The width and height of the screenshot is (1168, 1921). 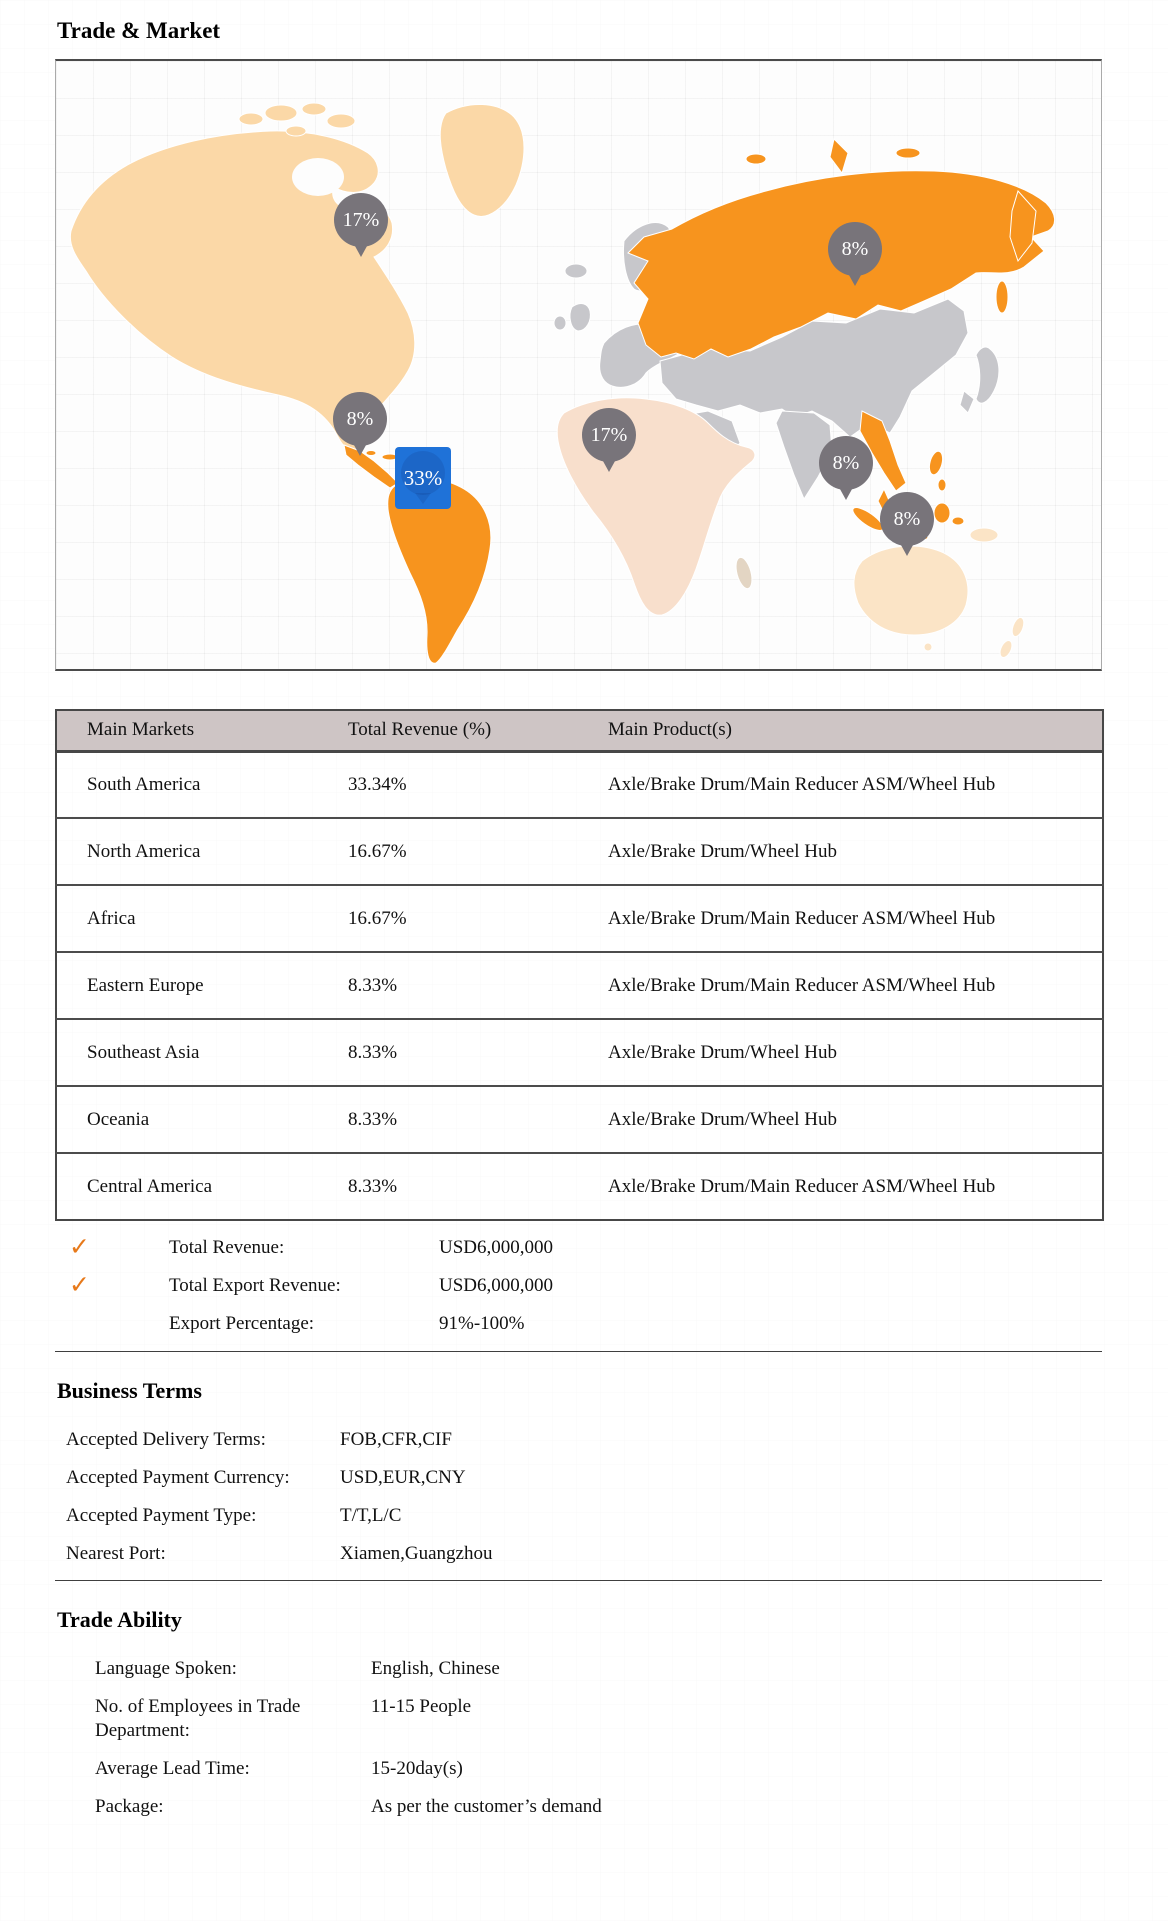 What do you see at coordinates (161, 1515) in the screenshot?
I see `kv-label: Accepted Payment Type:` at bounding box center [161, 1515].